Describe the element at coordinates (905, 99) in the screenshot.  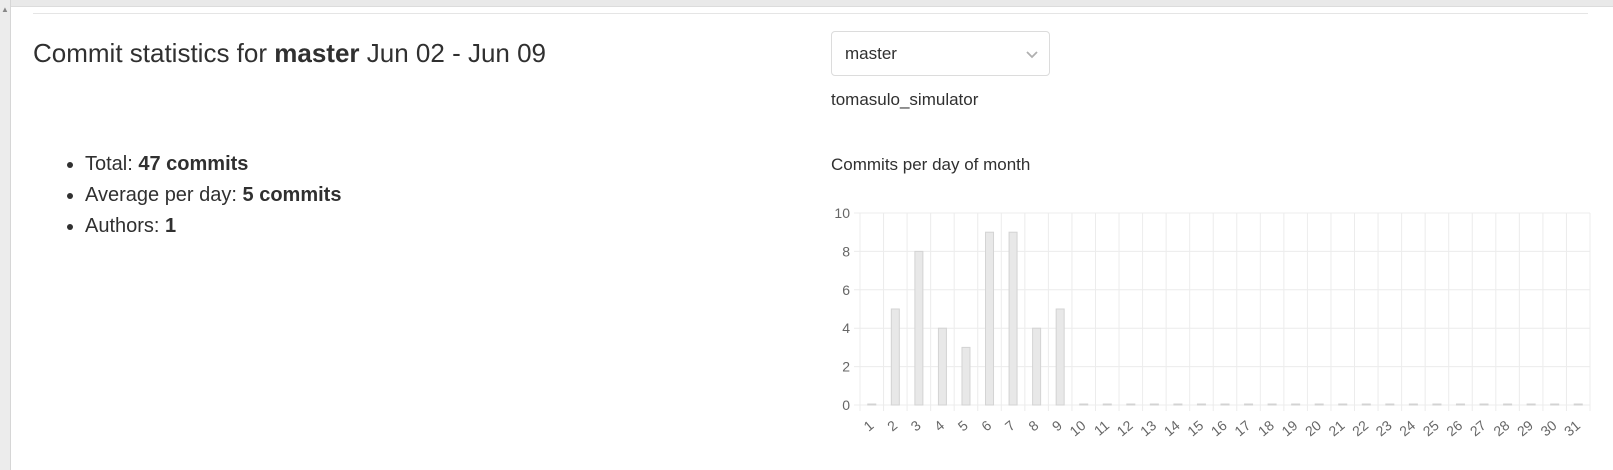
I see `project-name: tomasulo_simulator` at that location.